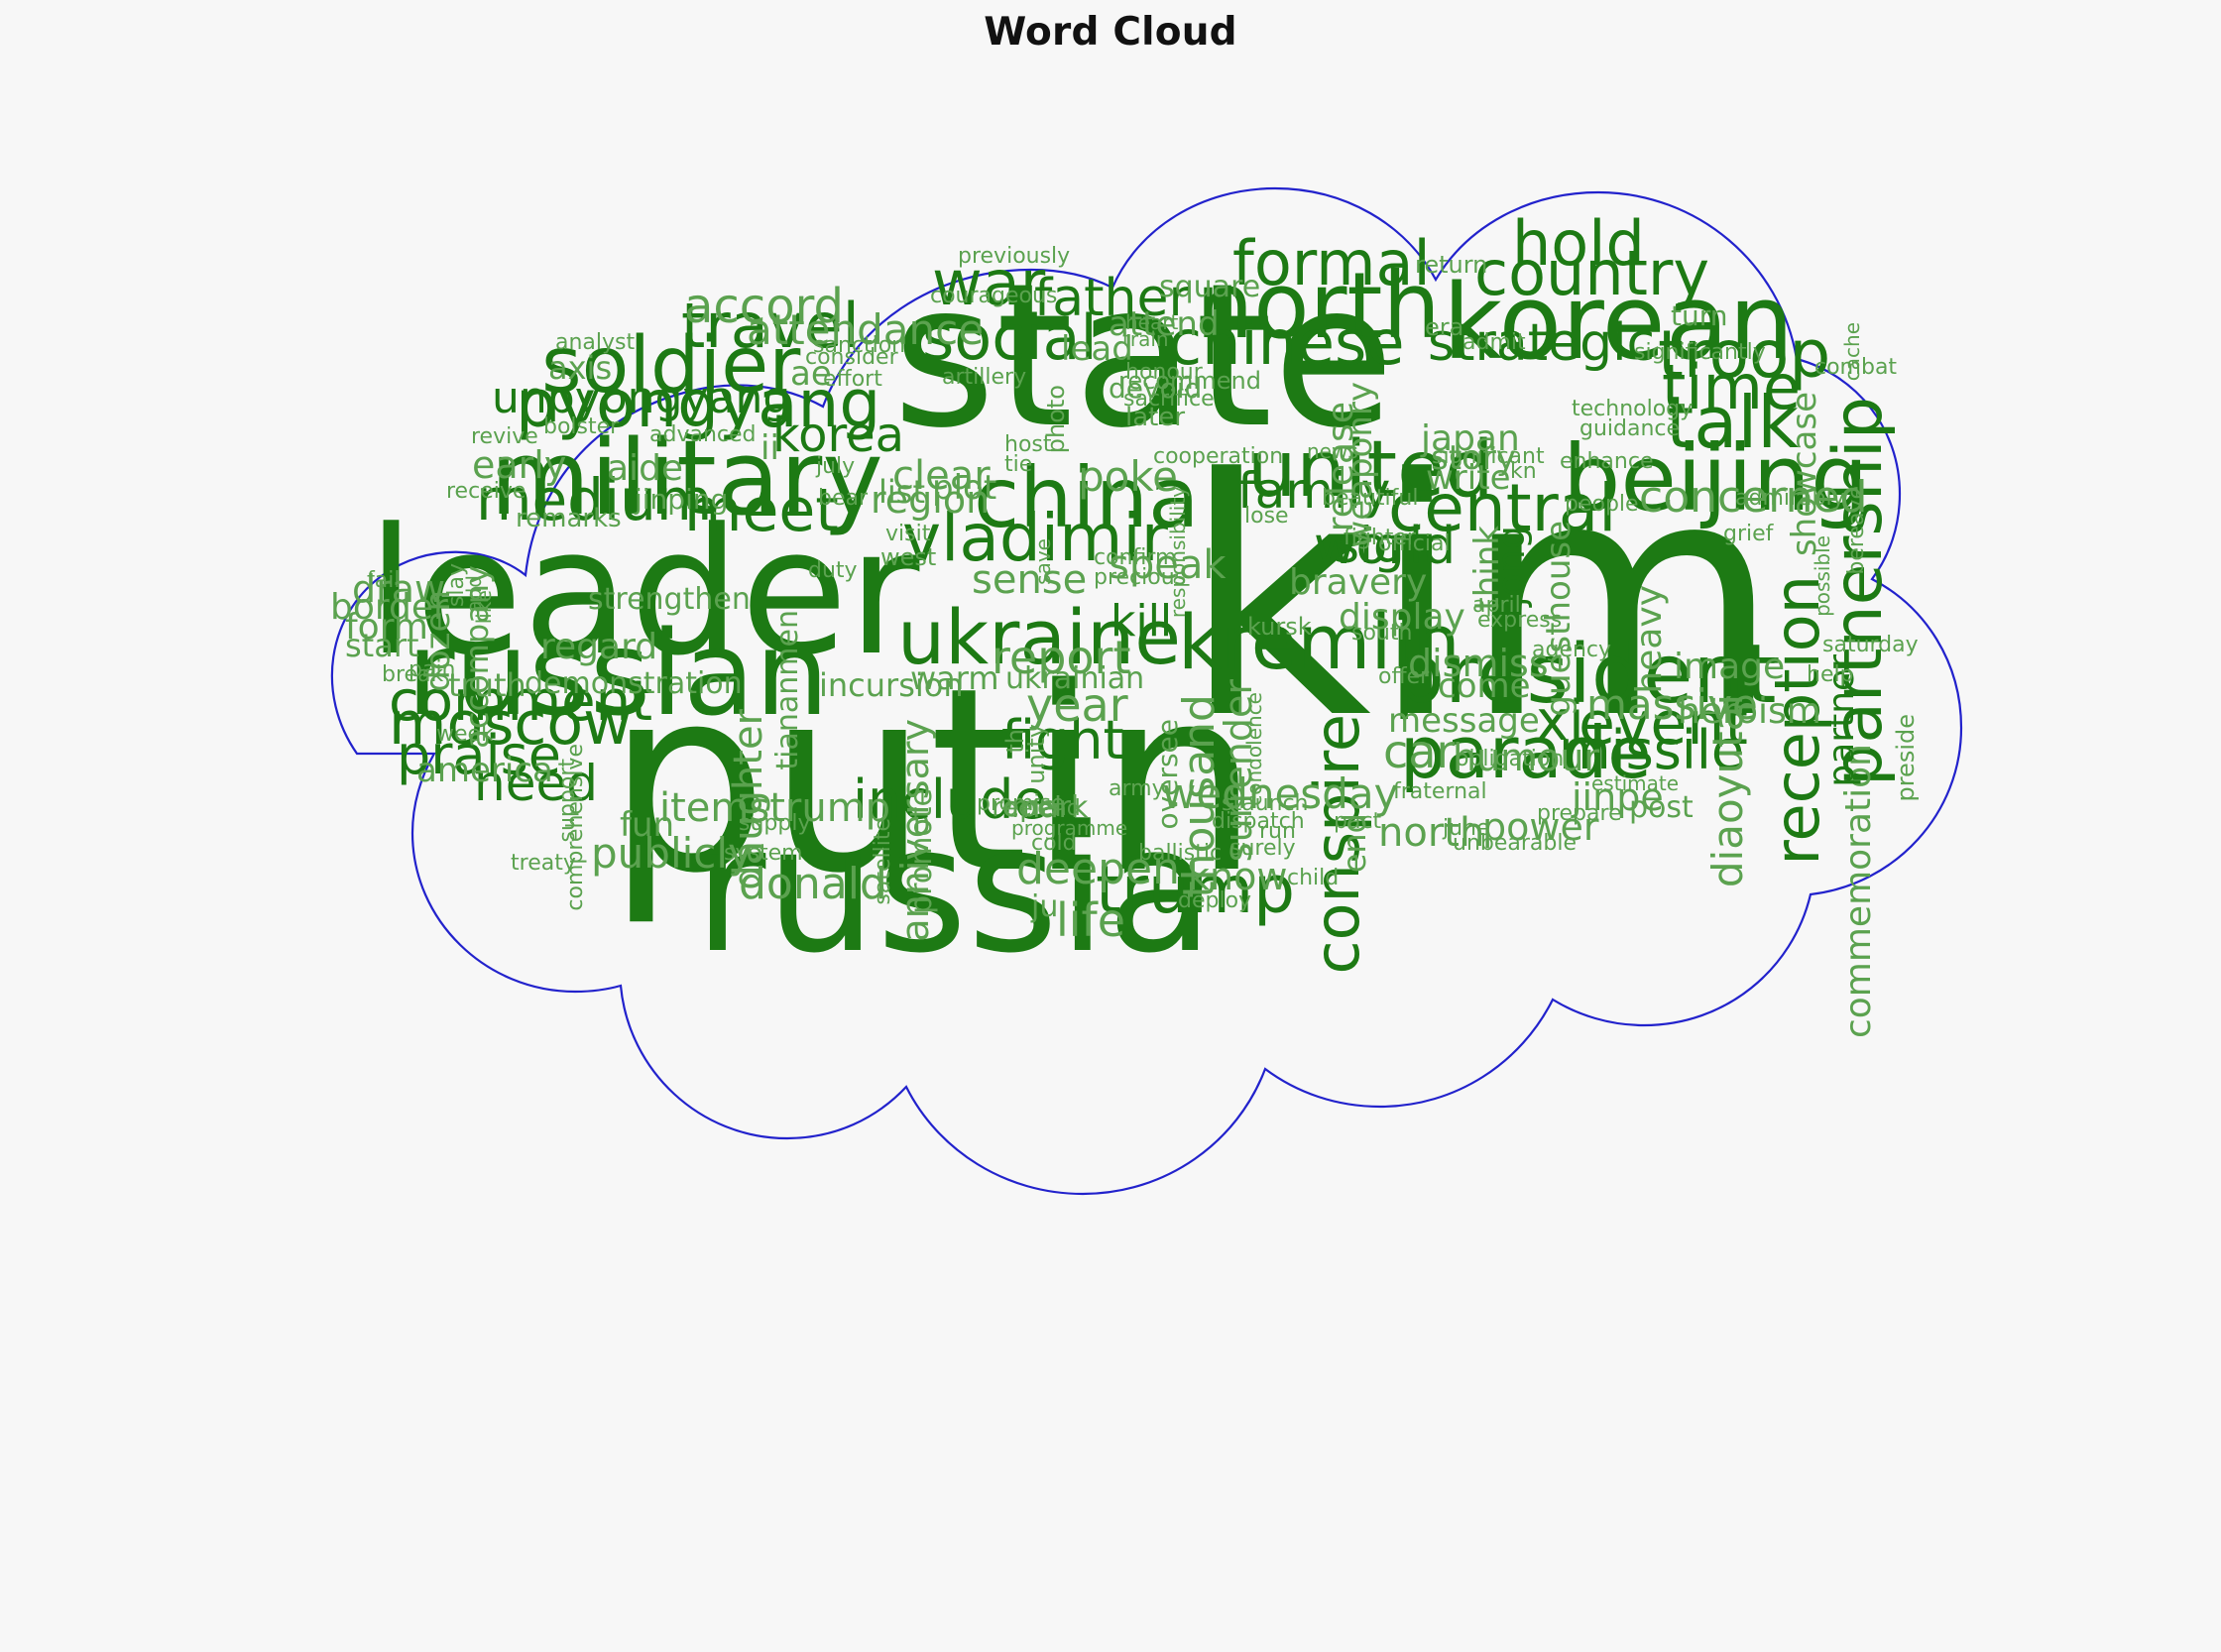 Image resolution: width=2221 pixels, height=1652 pixels. What do you see at coordinates (950, 799) in the screenshot?
I see `cloud-word: include` at bounding box center [950, 799].